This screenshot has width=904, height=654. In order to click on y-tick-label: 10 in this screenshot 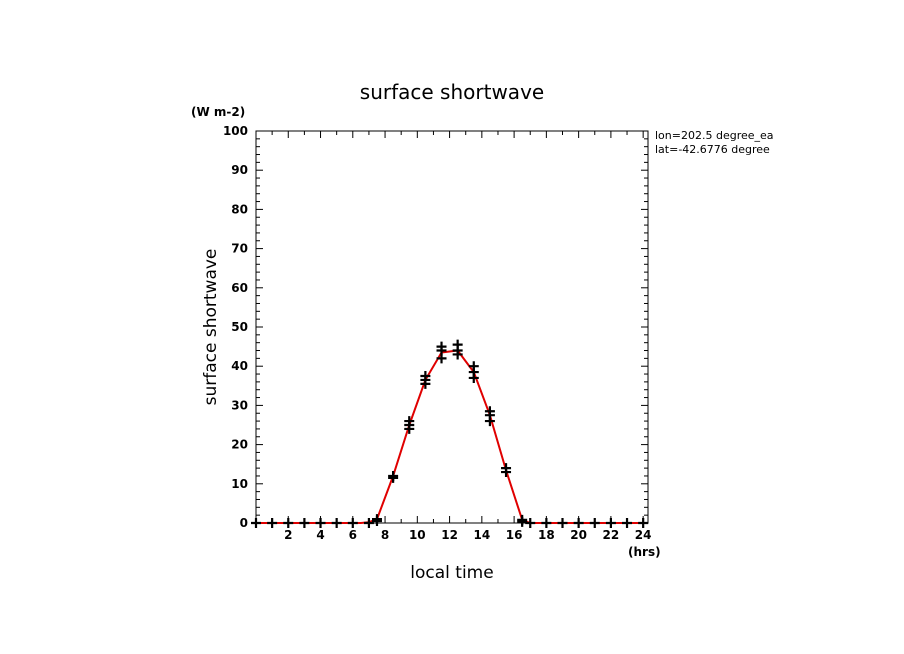, I will do `click(239, 484)`.